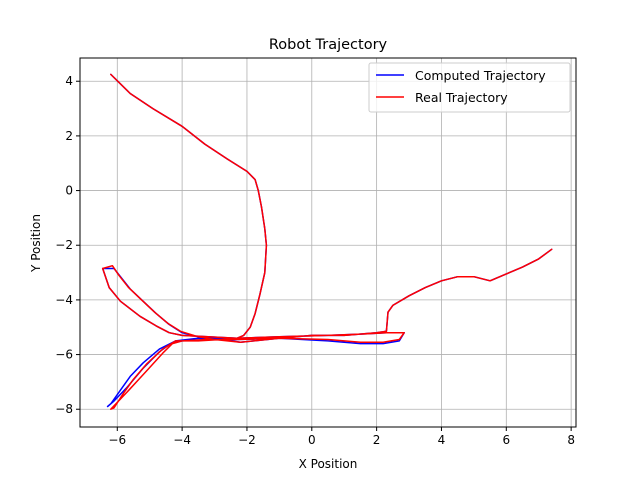 This screenshot has height=480, width=640. I want to click on legend-label-computed: Computed Trajectory, so click(480, 75).